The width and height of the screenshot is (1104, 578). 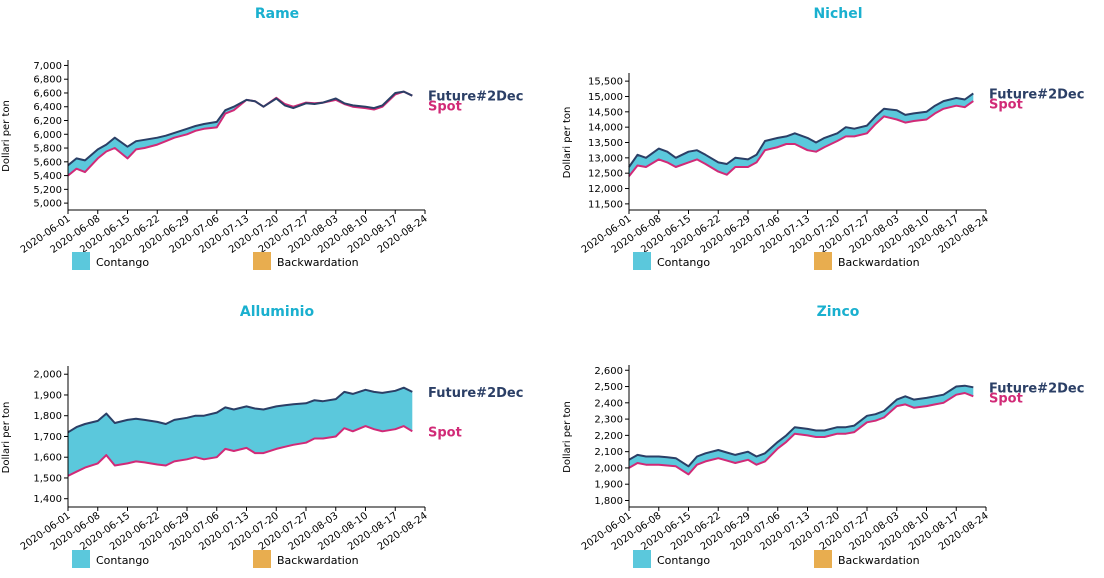 I want to click on y-tick-label: 5,000, so click(x=47, y=204).